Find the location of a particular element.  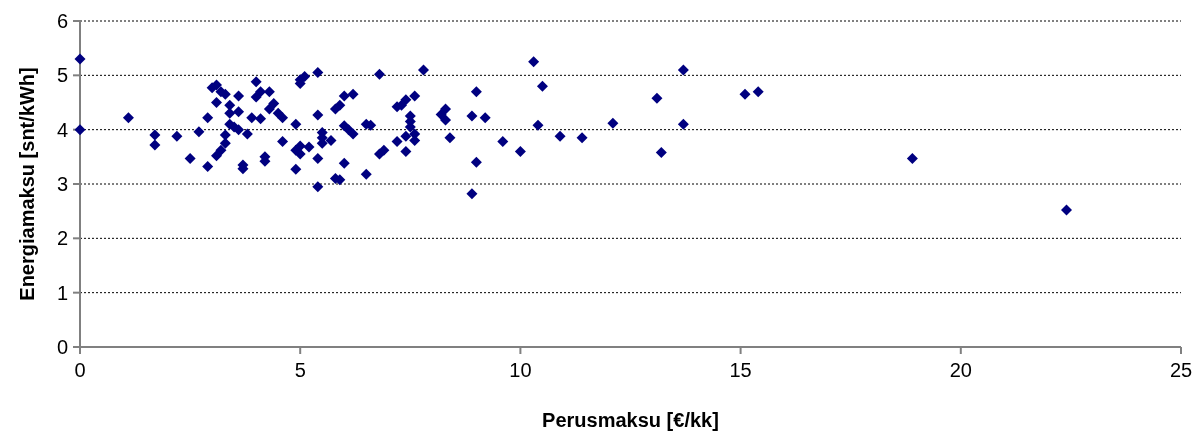

y-tick-label: 5 is located at coordinates (62, 75).